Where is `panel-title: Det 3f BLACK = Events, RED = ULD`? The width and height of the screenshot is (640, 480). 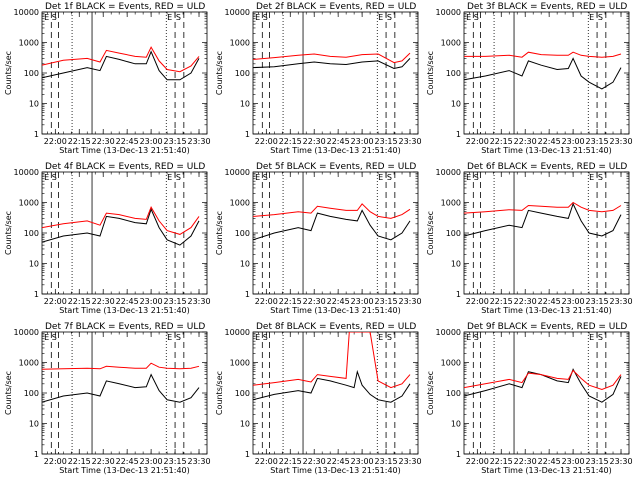
panel-title: Det 3f BLACK = Events, RED = ULD is located at coordinates (547, 7).